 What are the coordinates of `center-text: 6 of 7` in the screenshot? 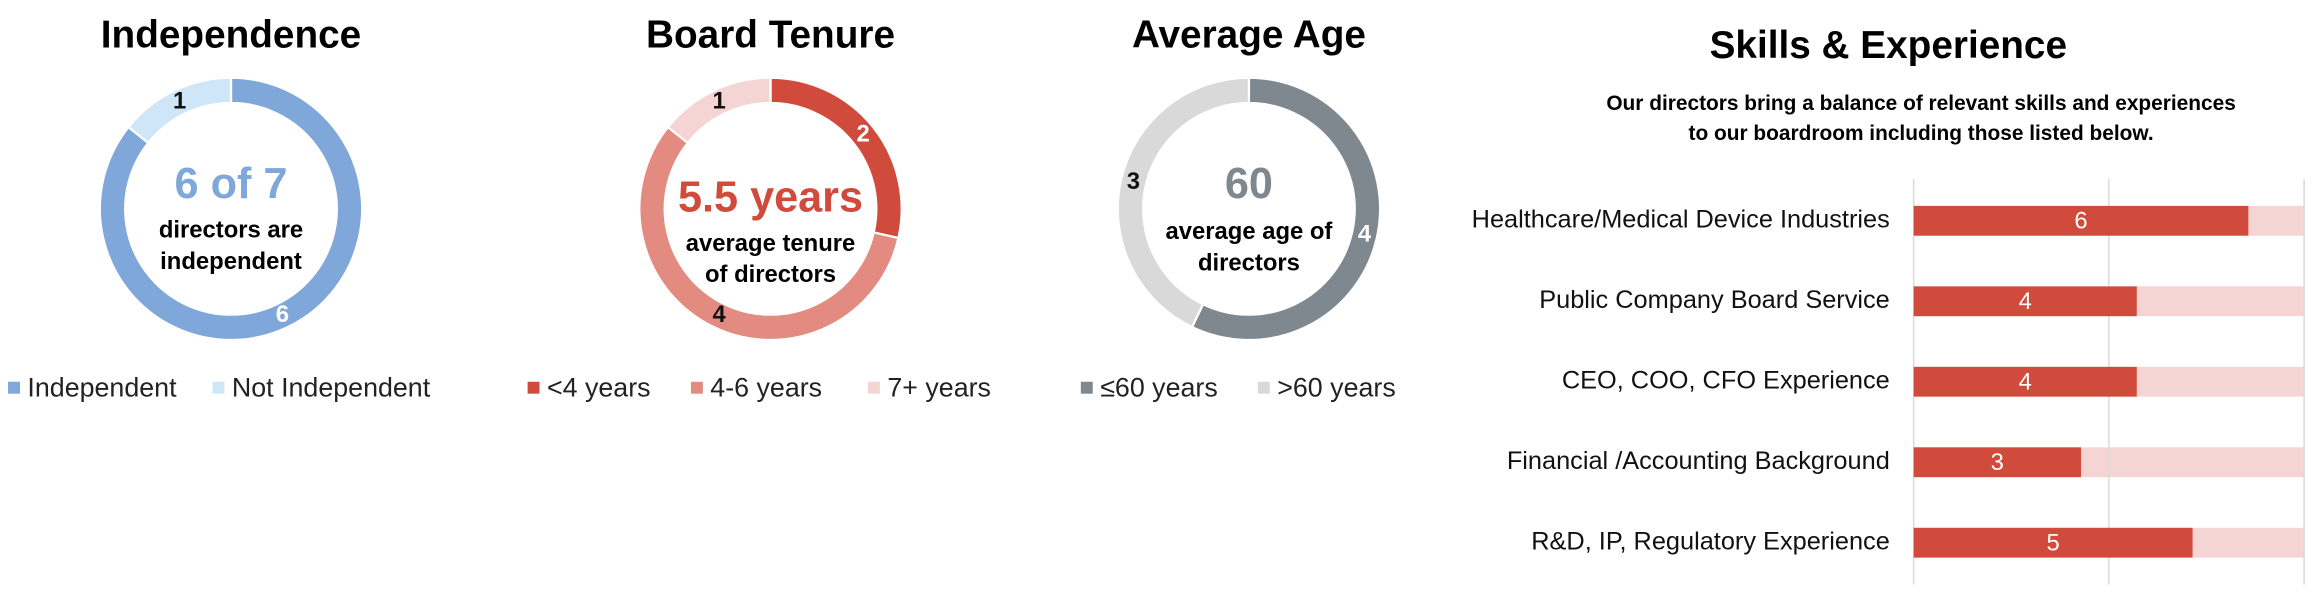 It's located at (231, 184).